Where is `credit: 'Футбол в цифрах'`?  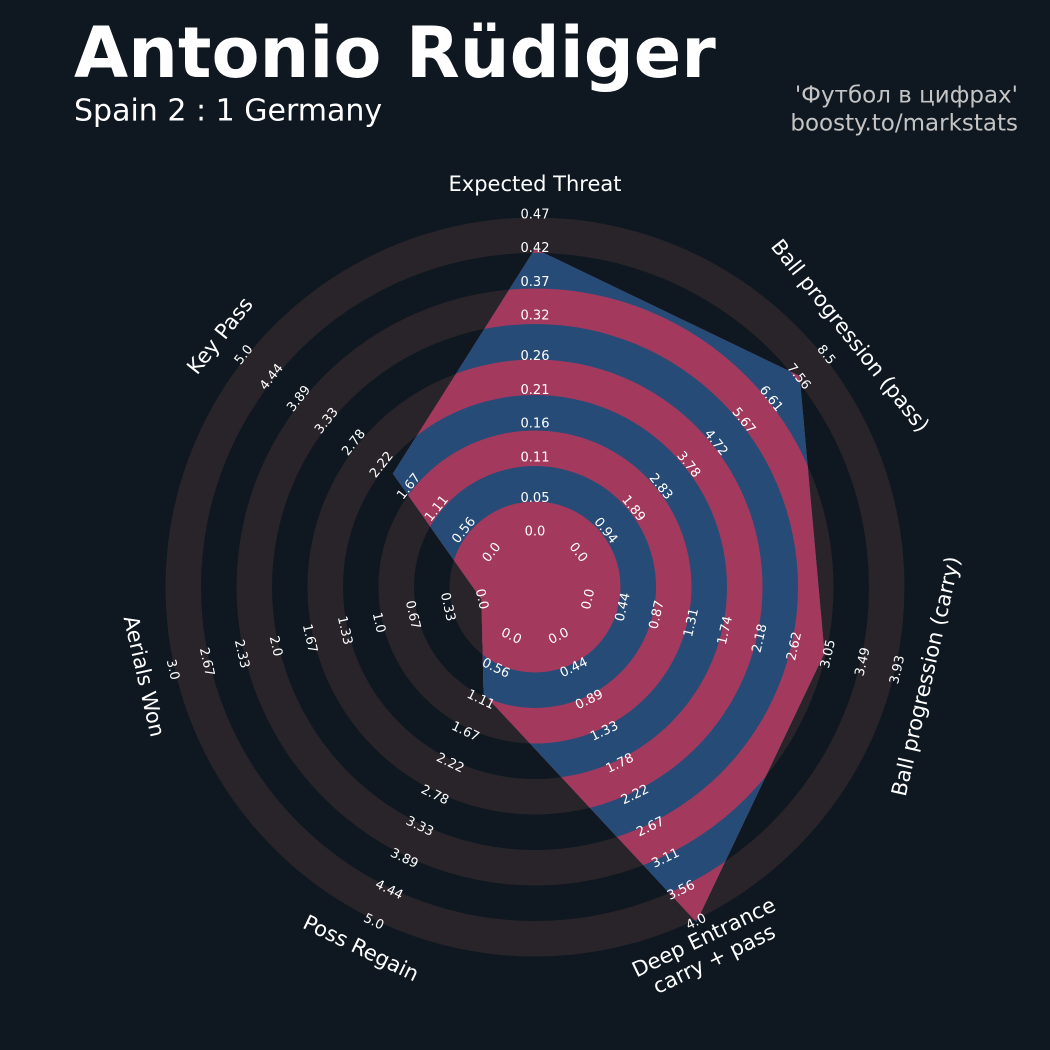
credit: 'Футбол в цифрах' is located at coordinates (906, 96).